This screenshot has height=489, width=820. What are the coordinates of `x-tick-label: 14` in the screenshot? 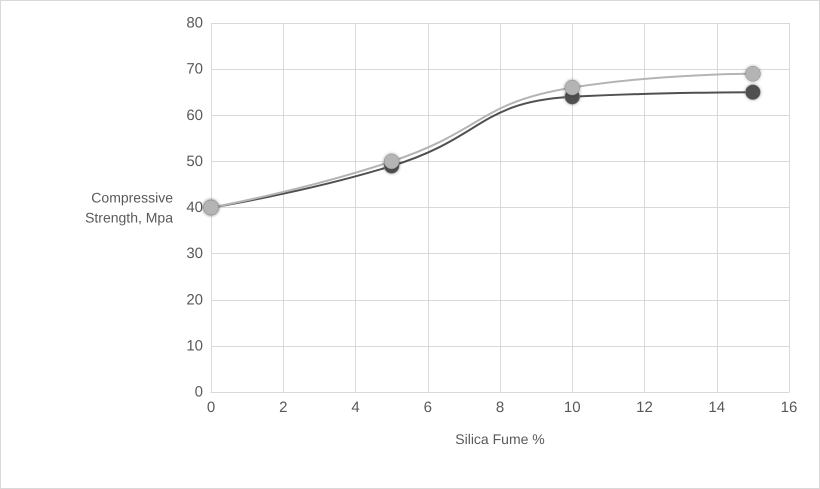 It's located at (717, 407).